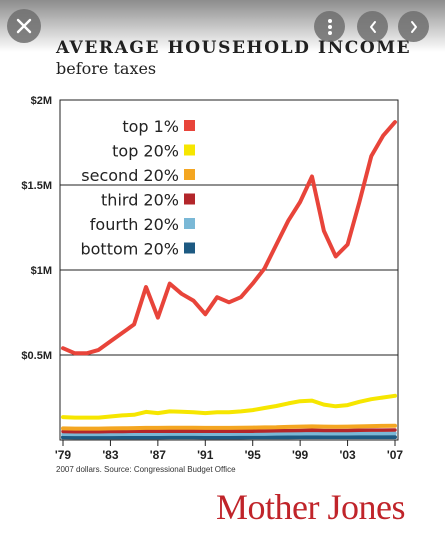 This screenshot has width=445, height=549. Describe the element at coordinates (158, 455) in the screenshot. I see `x-tick-label: '87` at that location.